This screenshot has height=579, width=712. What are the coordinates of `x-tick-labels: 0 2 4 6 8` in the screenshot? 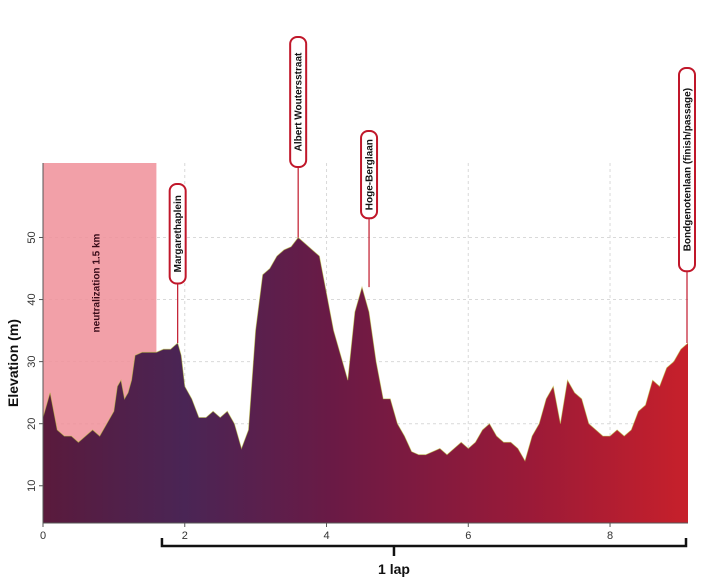 It's located at (326, 532).